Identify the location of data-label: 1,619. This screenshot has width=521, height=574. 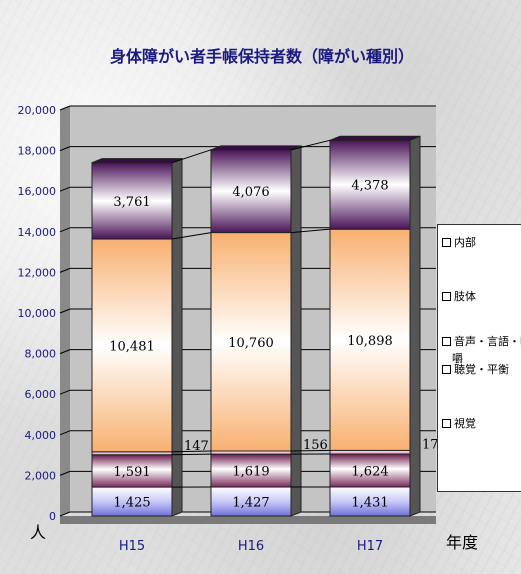
(250, 472).